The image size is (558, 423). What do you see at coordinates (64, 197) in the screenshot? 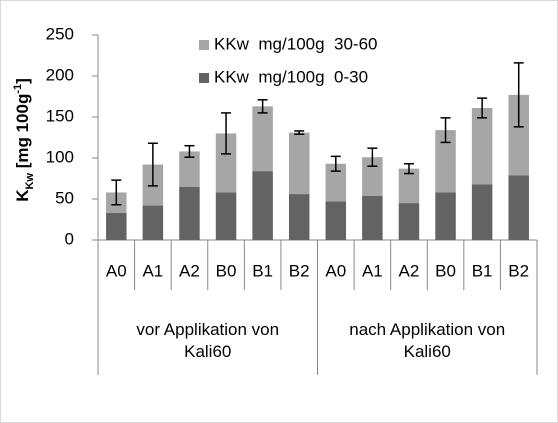
I see `y-tick-label: 50` at bounding box center [64, 197].